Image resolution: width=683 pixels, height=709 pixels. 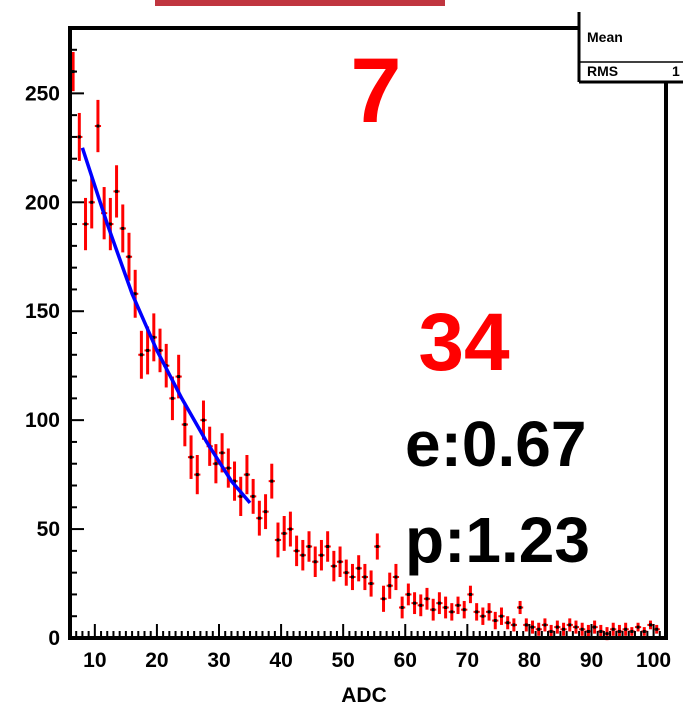 What do you see at coordinates (218, 660) in the screenshot?
I see `x-tick-label: 30` at bounding box center [218, 660].